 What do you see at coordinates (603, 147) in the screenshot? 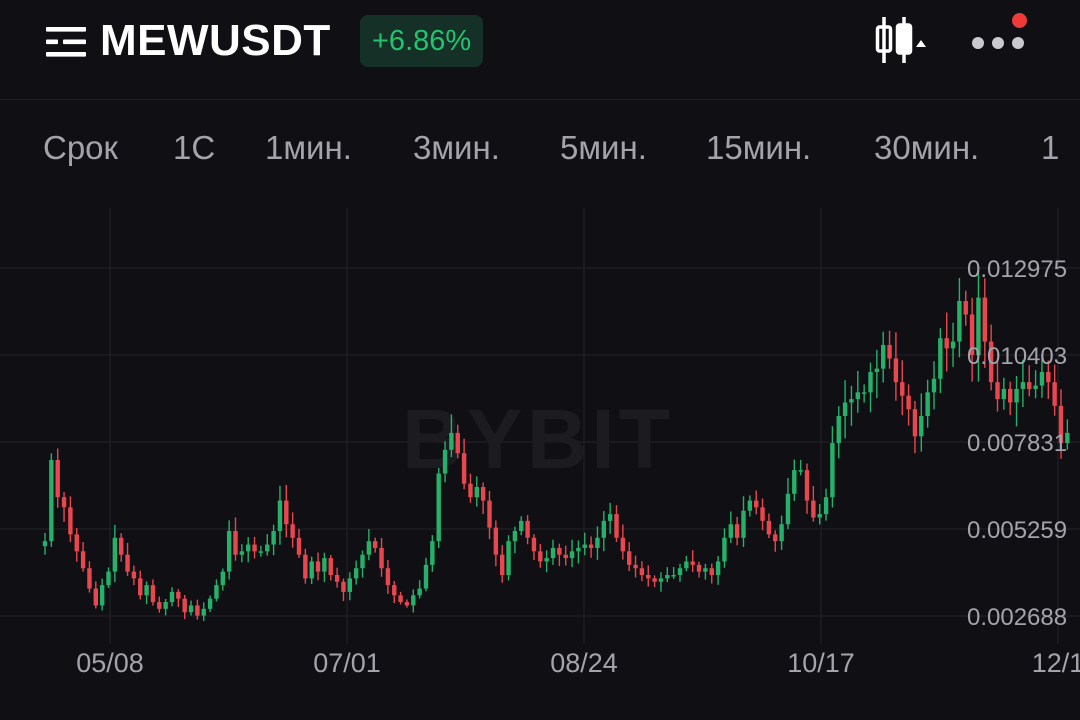
I see `tab-5min: 5мин.` at bounding box center [603, 147].